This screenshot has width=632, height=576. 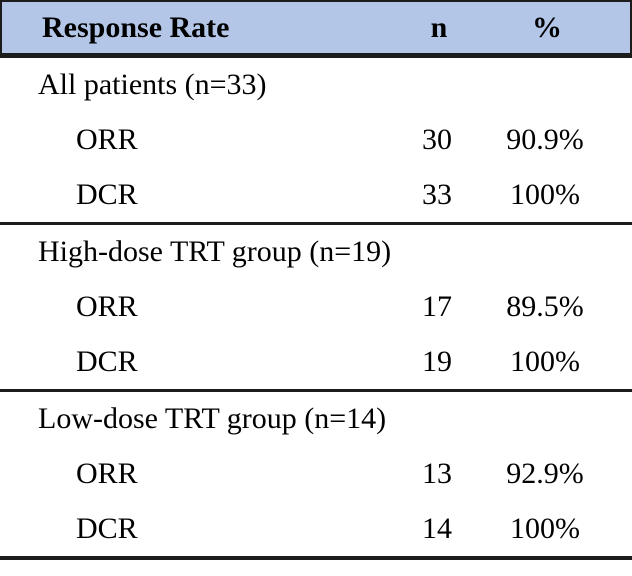 I want to click on n-value: 13, so click(x=437, y=473).